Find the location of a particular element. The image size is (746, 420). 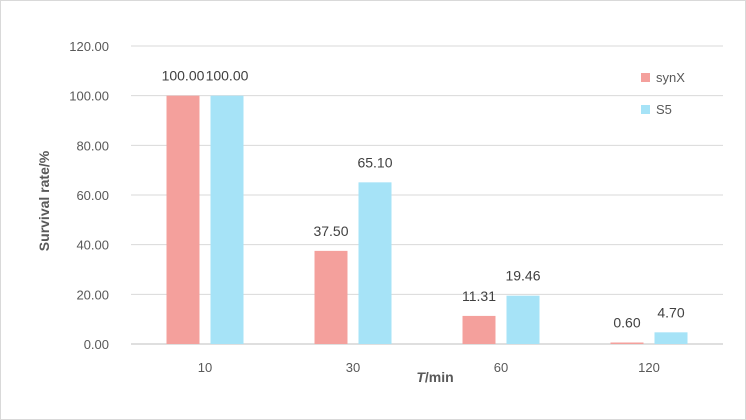

data-label-S5-60: 19.46 is located at coordinates (522, 276).